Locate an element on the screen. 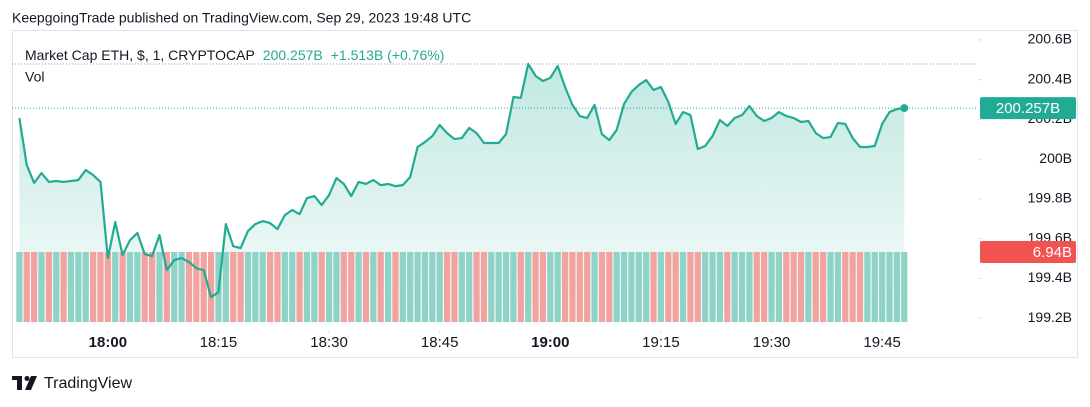 The height and width of the screenshot is (407, 1090). y-tick-label: 200.6B is located at coordinates (1050, 39).